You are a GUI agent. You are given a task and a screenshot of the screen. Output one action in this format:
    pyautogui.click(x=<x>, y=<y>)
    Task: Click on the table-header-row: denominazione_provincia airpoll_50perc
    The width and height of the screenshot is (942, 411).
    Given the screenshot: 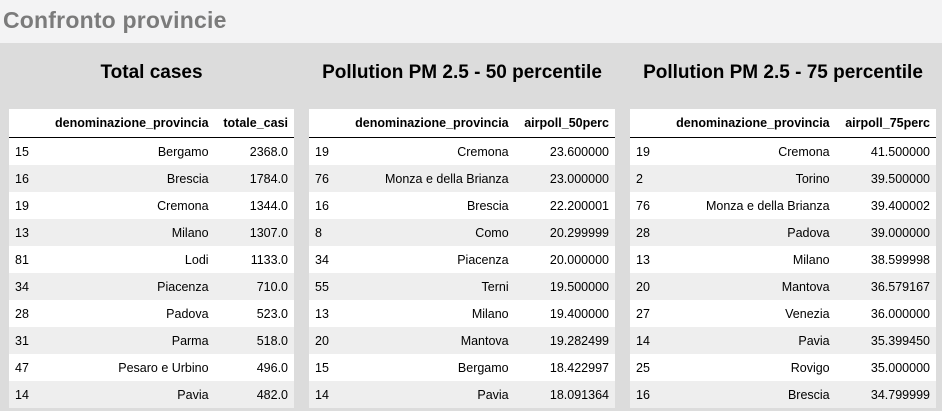 What is the action you would take?
    pyautogui.click(x=462, y=123)
    